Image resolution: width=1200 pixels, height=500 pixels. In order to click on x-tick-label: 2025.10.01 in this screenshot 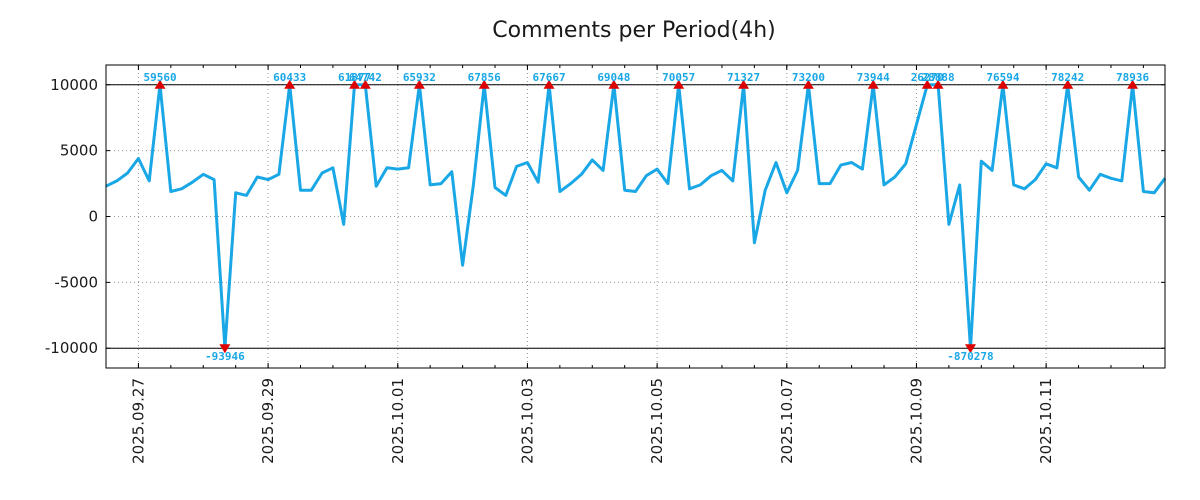, I will do `click(398, 421)`.